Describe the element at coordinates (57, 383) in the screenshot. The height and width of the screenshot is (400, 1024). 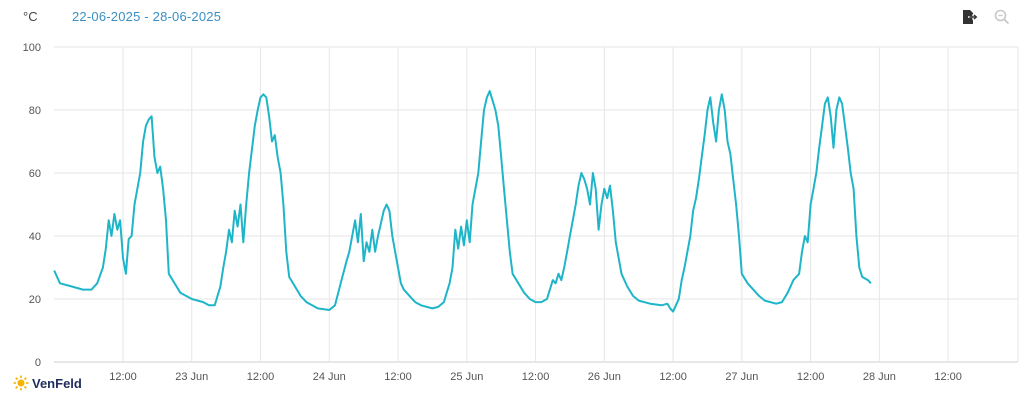
I see `logo-text: VenFeld` at that location.